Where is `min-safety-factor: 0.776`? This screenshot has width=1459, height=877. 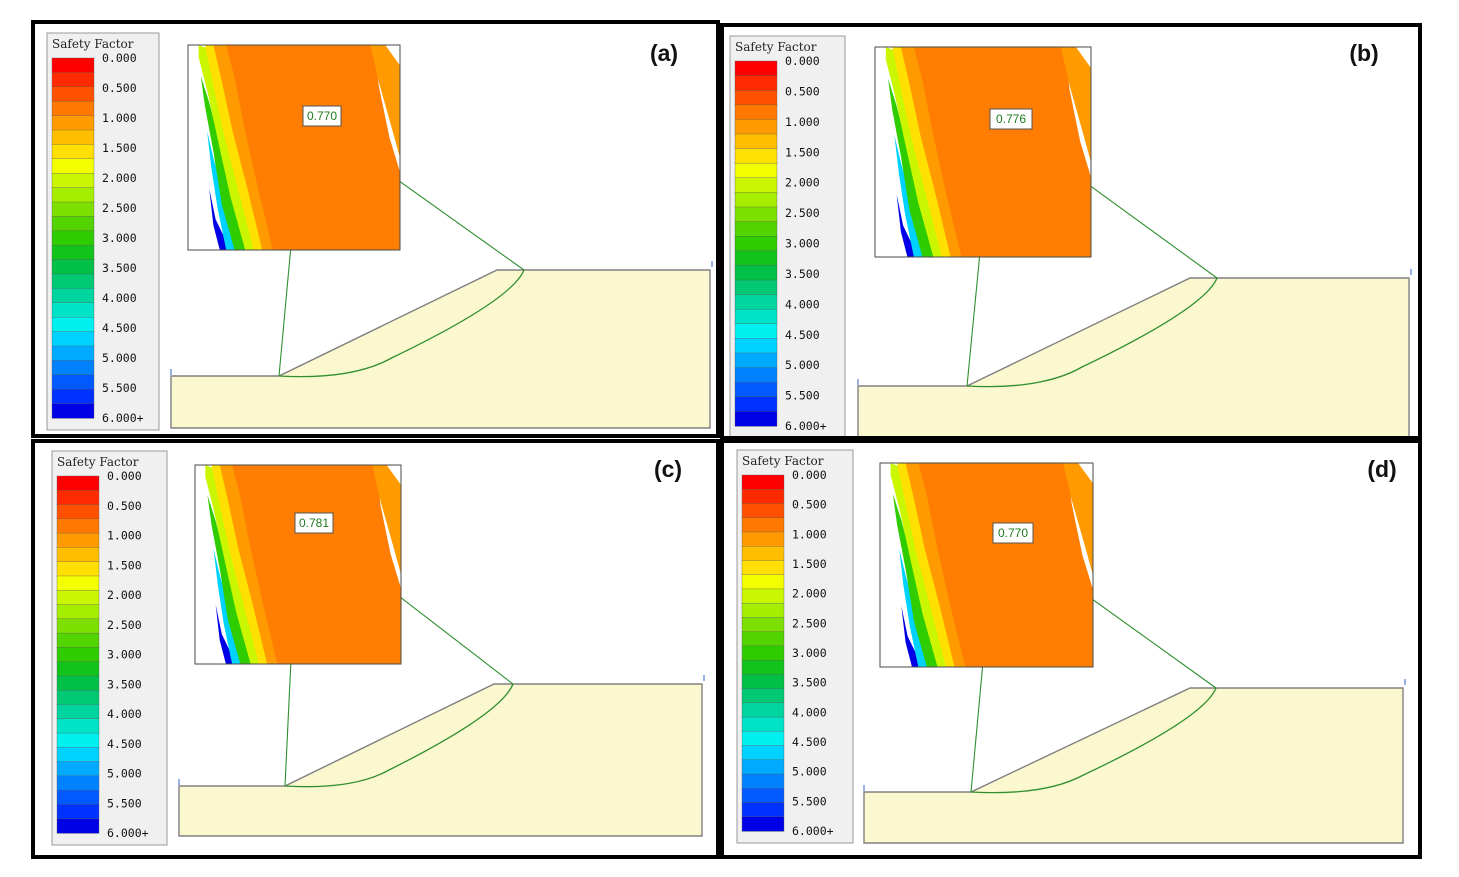
min-safety-factor: 0.776 is located at coordinates (1011, 119).